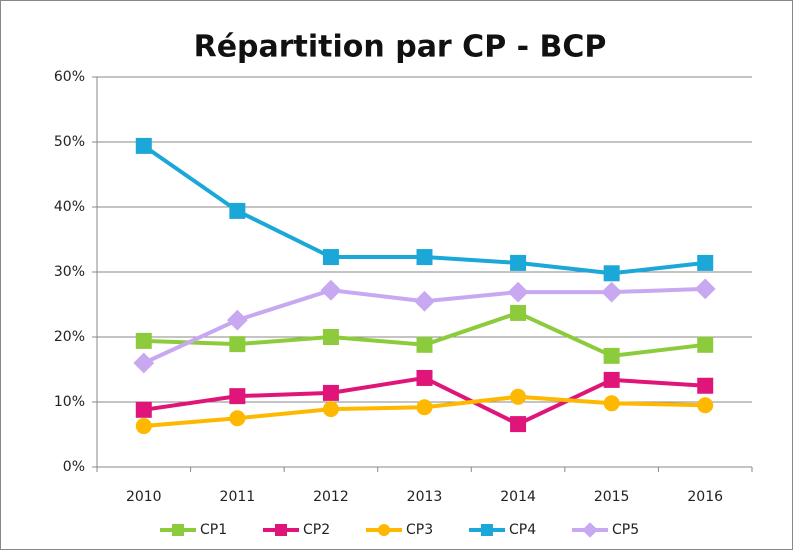 This screenshot has width=793, height=550. I want to click on x-tick-label: 2014, so click(518, 497).